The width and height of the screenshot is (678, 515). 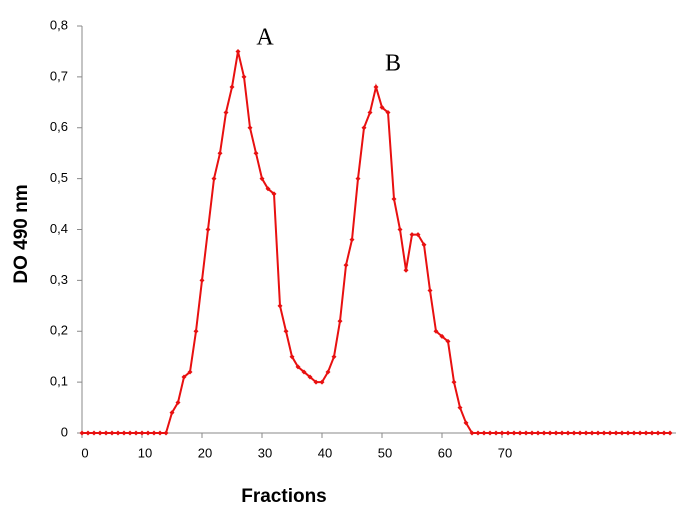 What do you see at coordinates (59, 381) in the screenshot?
I see `y-tick-label: 0,1` at bounding box center [59, 381].